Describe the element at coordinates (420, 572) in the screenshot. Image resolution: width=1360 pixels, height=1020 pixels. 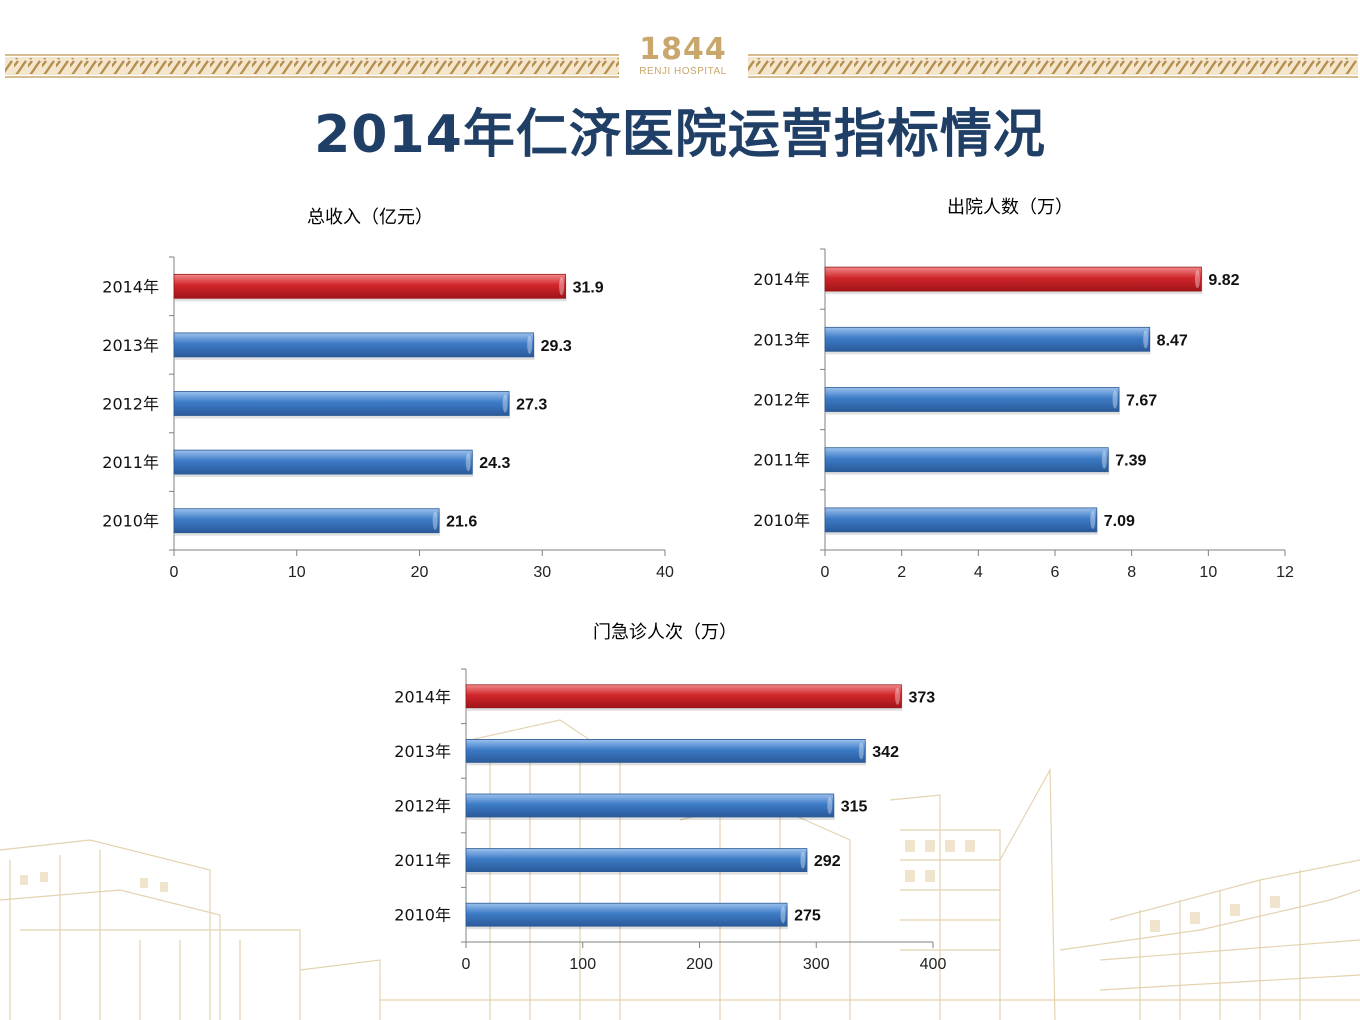
I see `x-tick-label: 20` at that location.